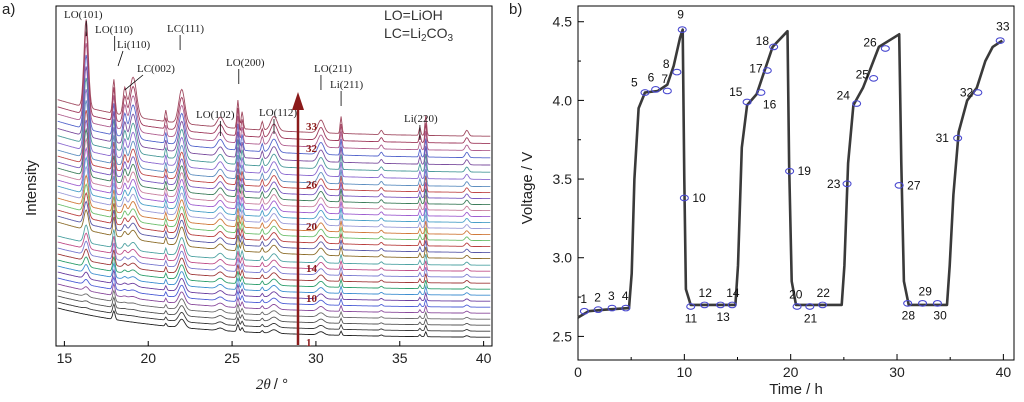 The width and height of the screenshot is (1024, 402). What do you see at coordinates (8, 9) in the screenshot?
I see `panel-a-label: a)` at bounding box center [8, 9].